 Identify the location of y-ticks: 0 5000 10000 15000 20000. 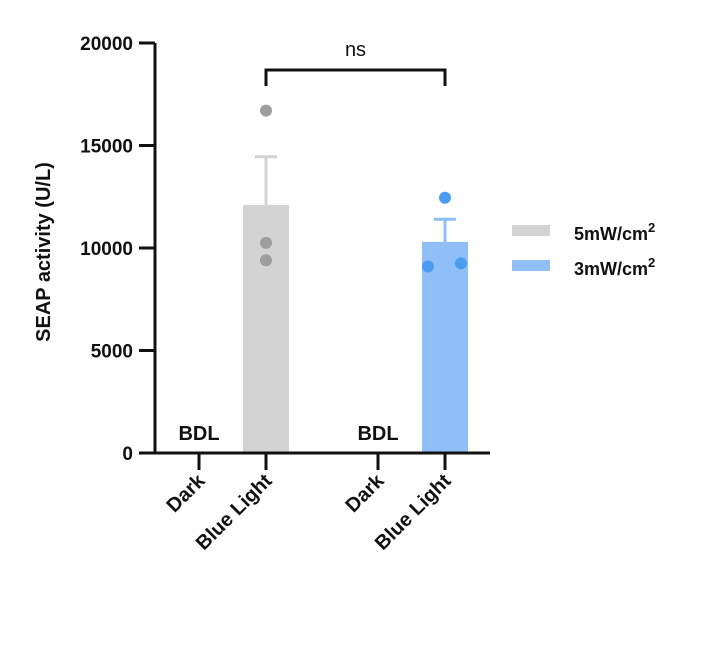
(117, 249).